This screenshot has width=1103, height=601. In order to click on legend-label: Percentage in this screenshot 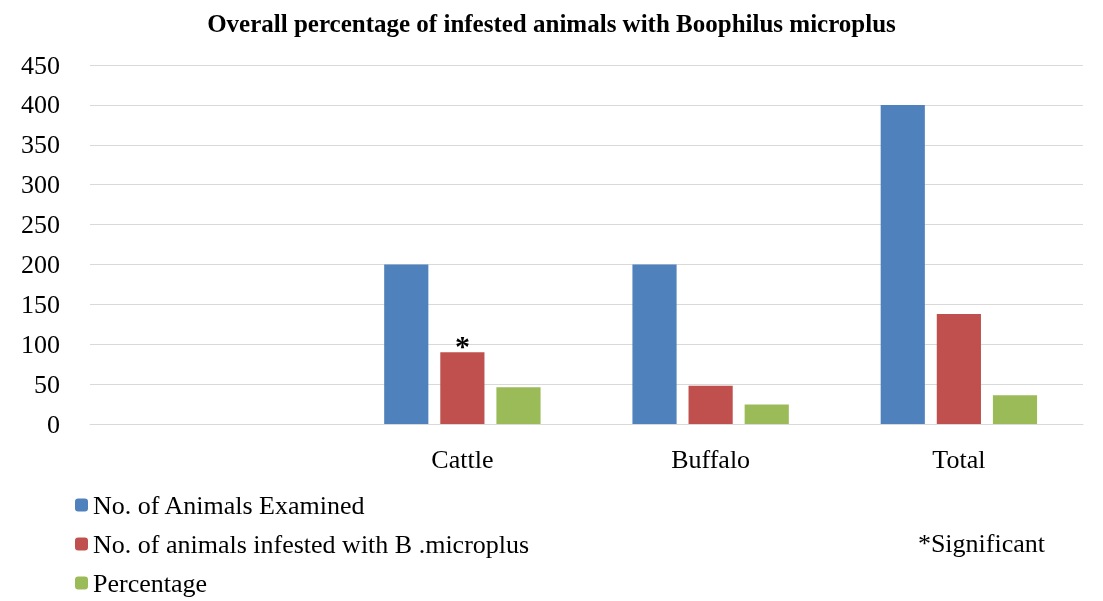, I will do `click(150, 583)`.